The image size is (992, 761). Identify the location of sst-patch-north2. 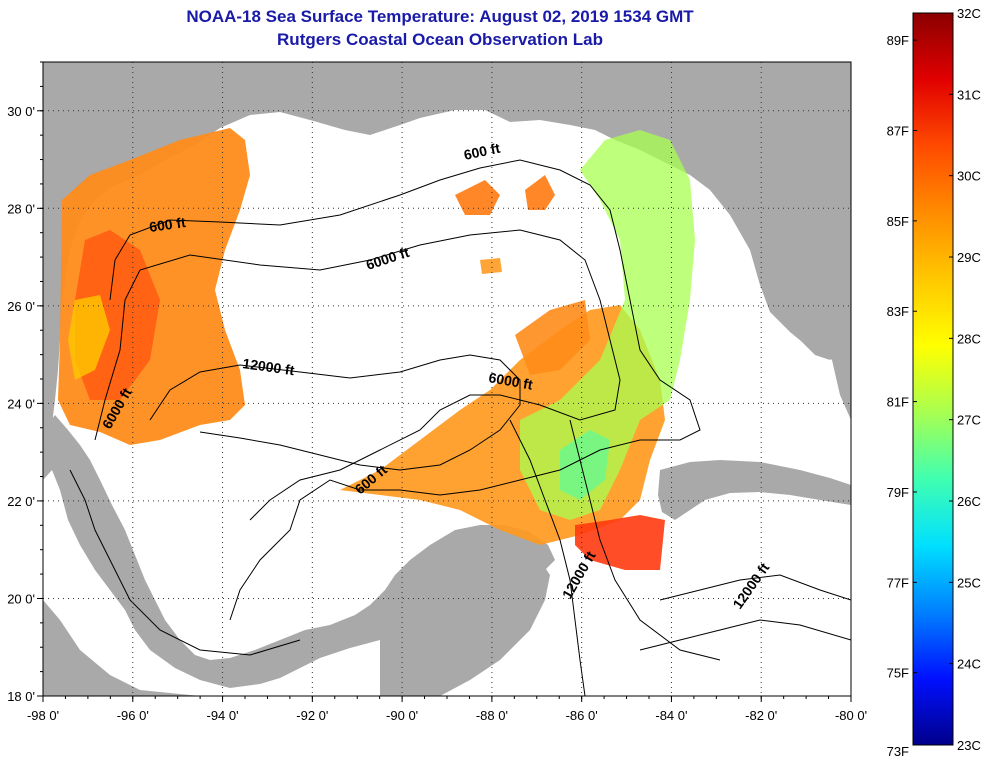
(540, 192).